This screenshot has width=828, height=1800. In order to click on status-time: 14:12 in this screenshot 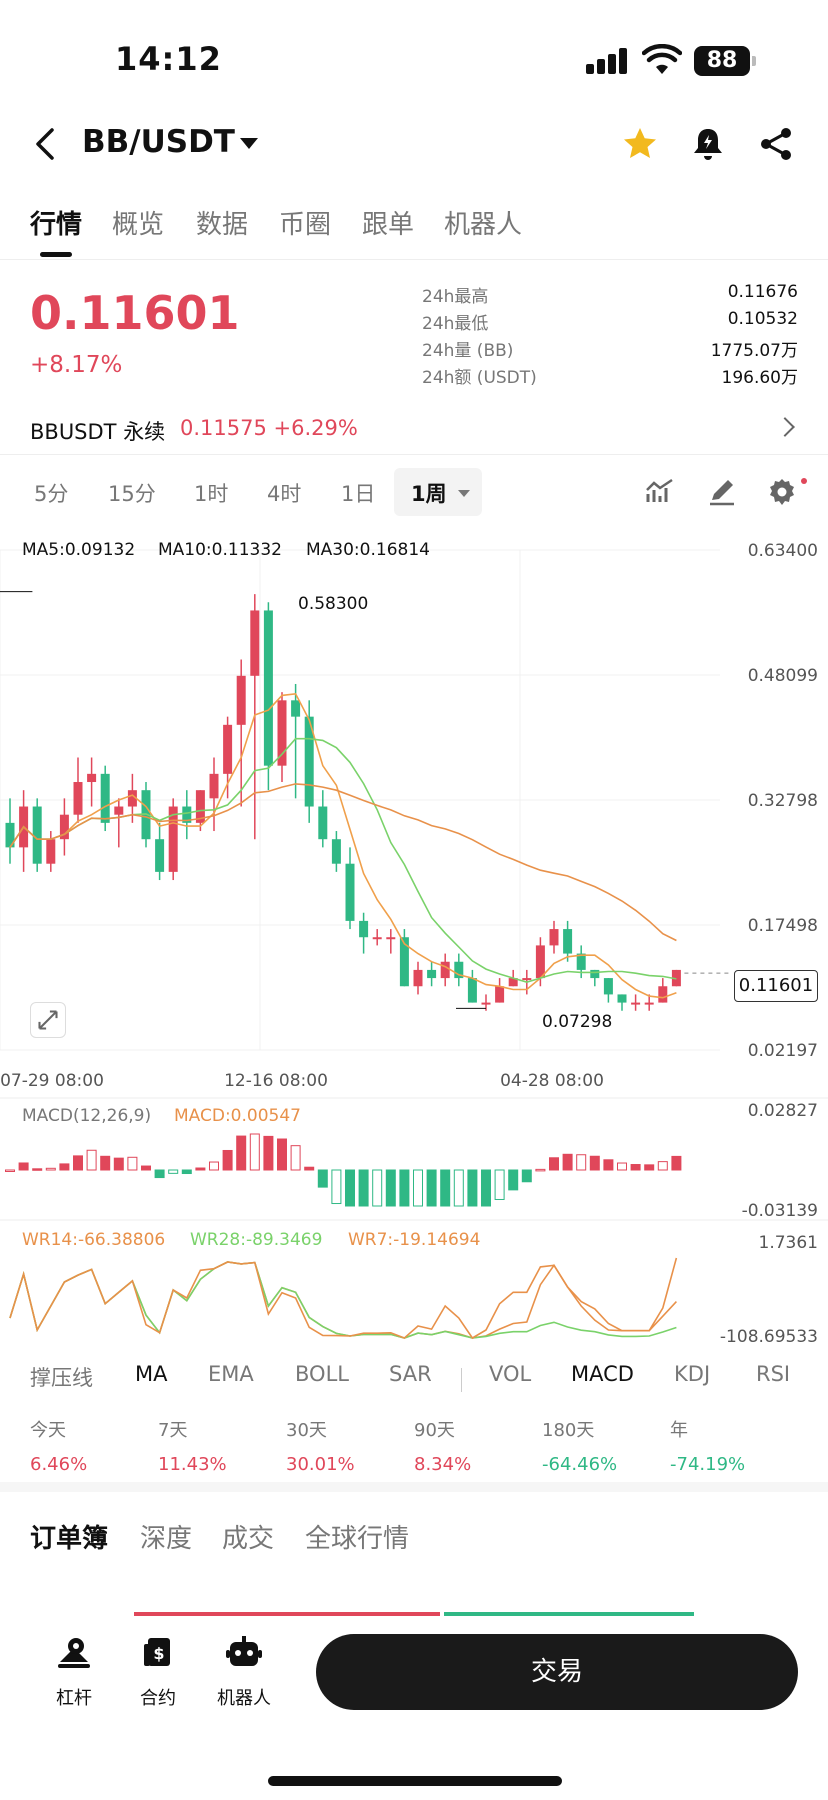, I will do `click(168, 59)`.